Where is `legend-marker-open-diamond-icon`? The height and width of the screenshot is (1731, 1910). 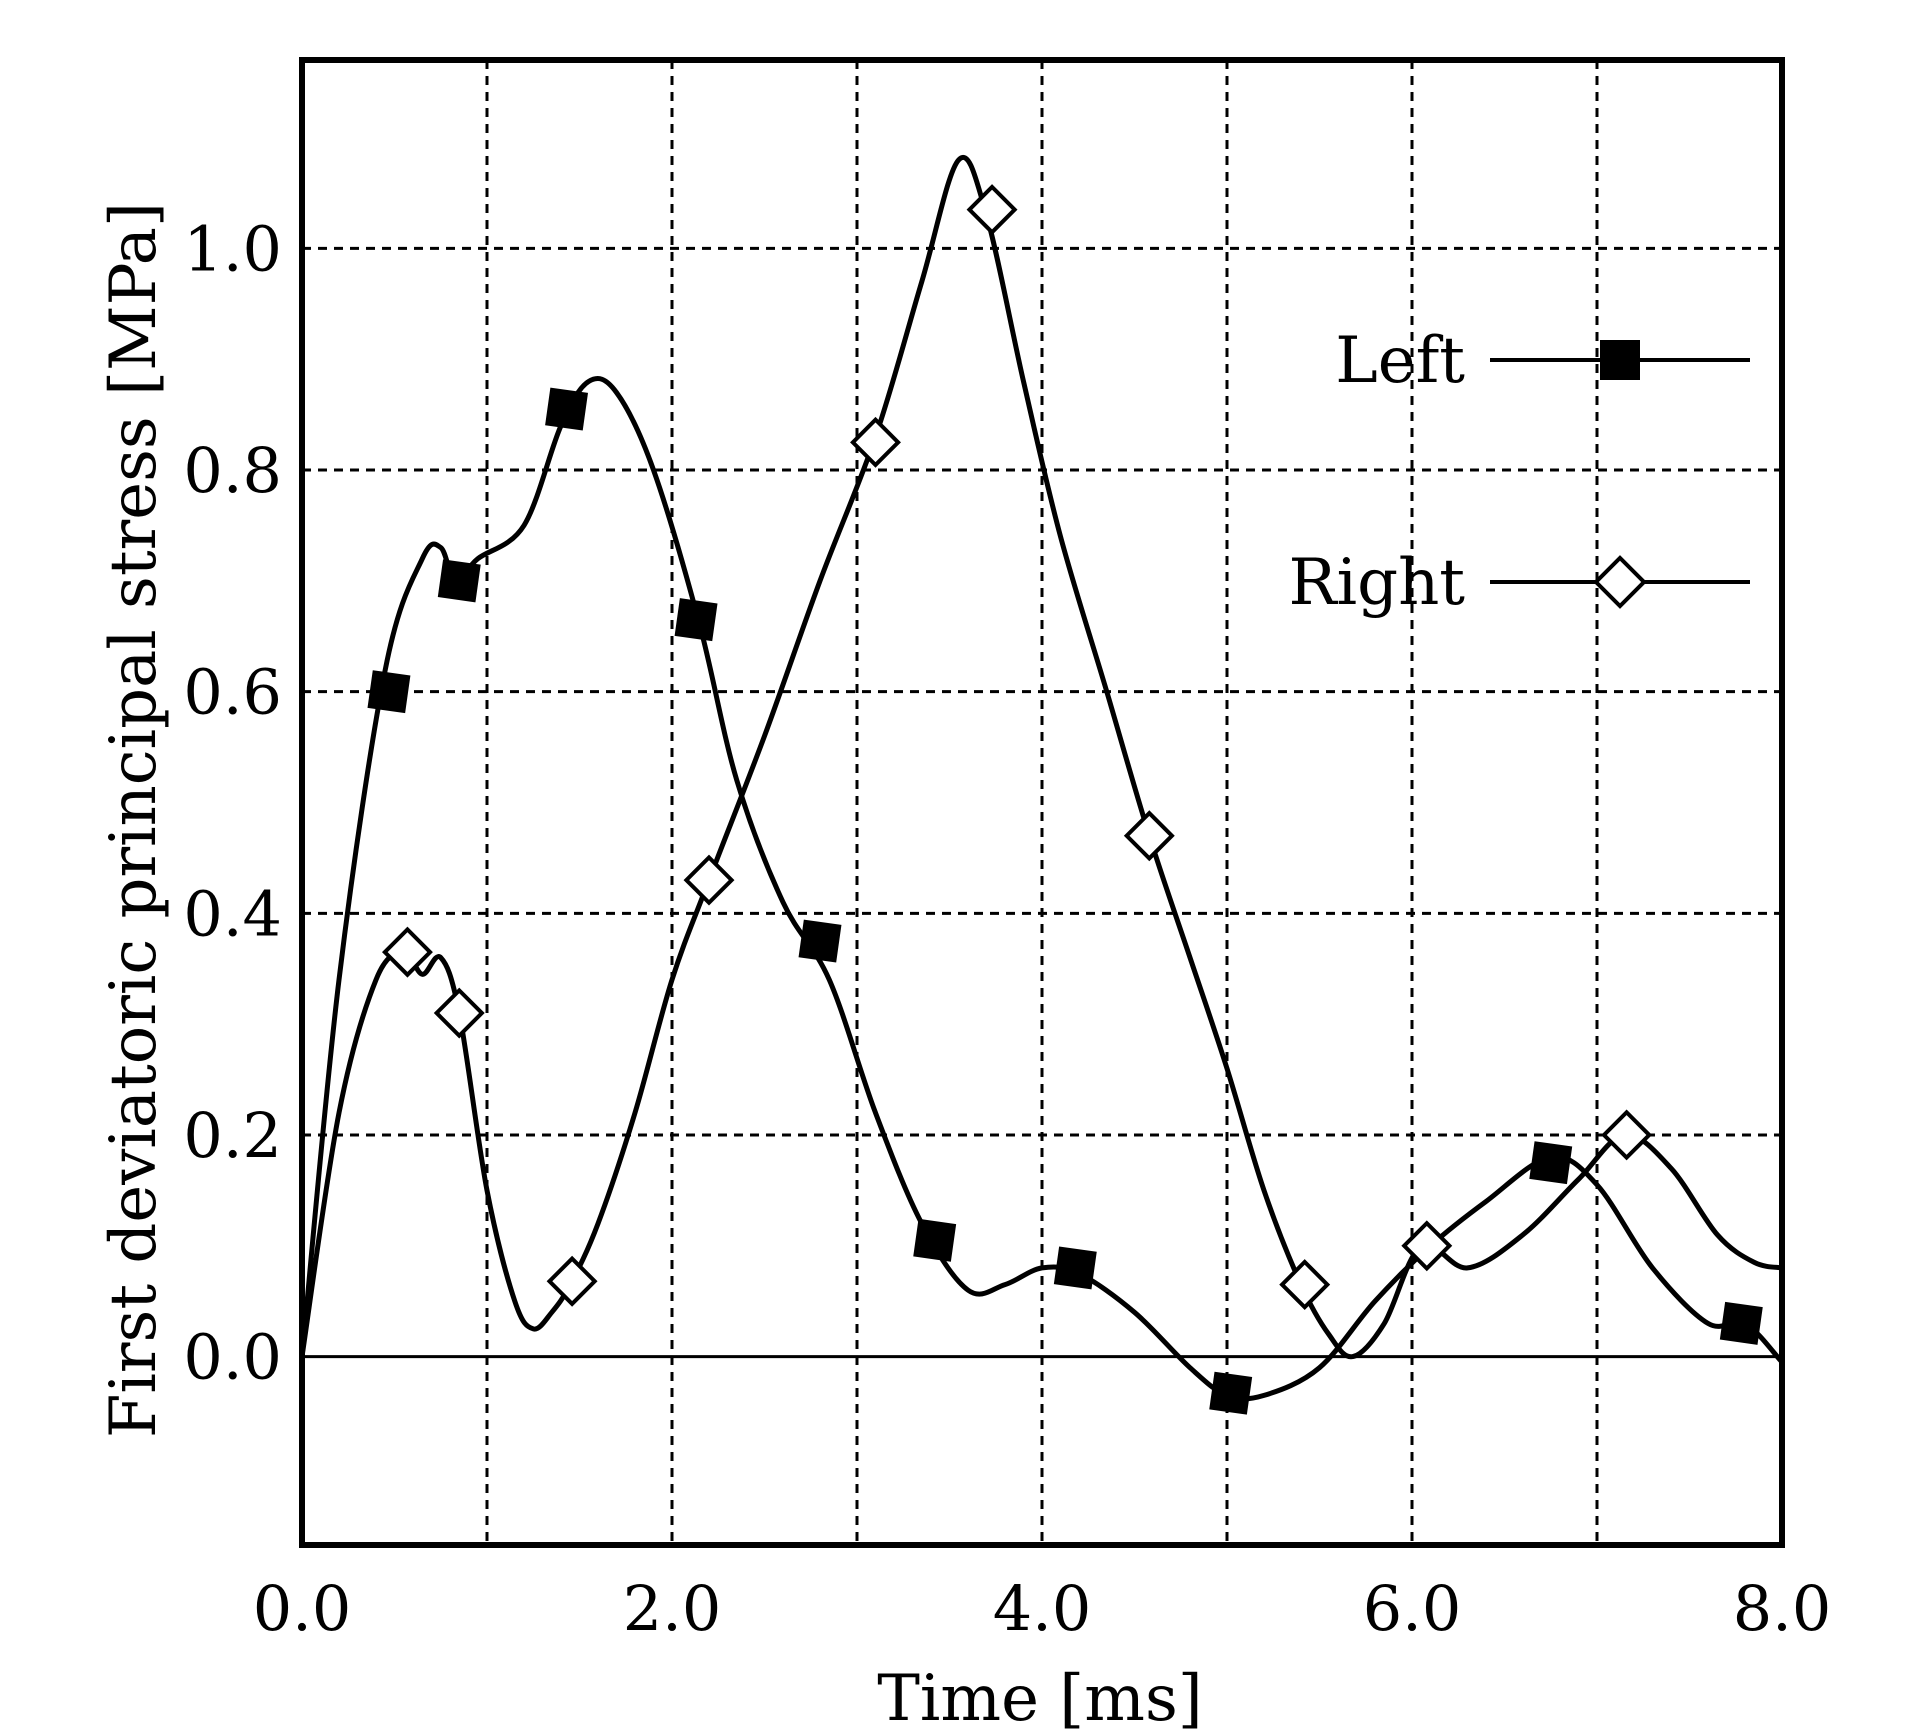 legend-marker-open-diamond-icon is located at coordinates (1620, 582).